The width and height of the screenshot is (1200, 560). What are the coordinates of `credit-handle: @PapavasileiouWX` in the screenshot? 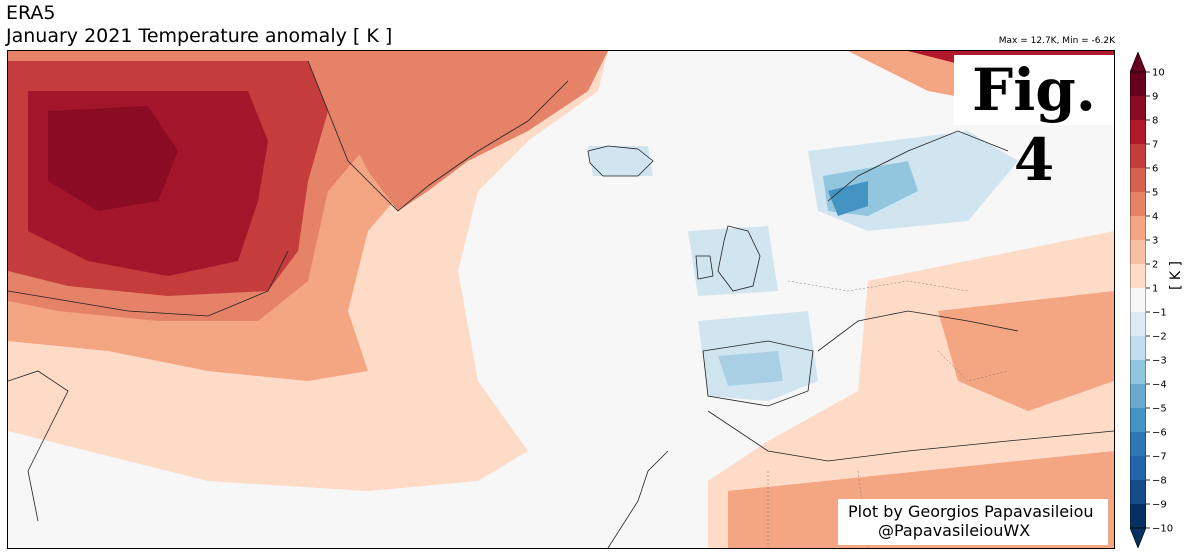 It's located at (954, 530).